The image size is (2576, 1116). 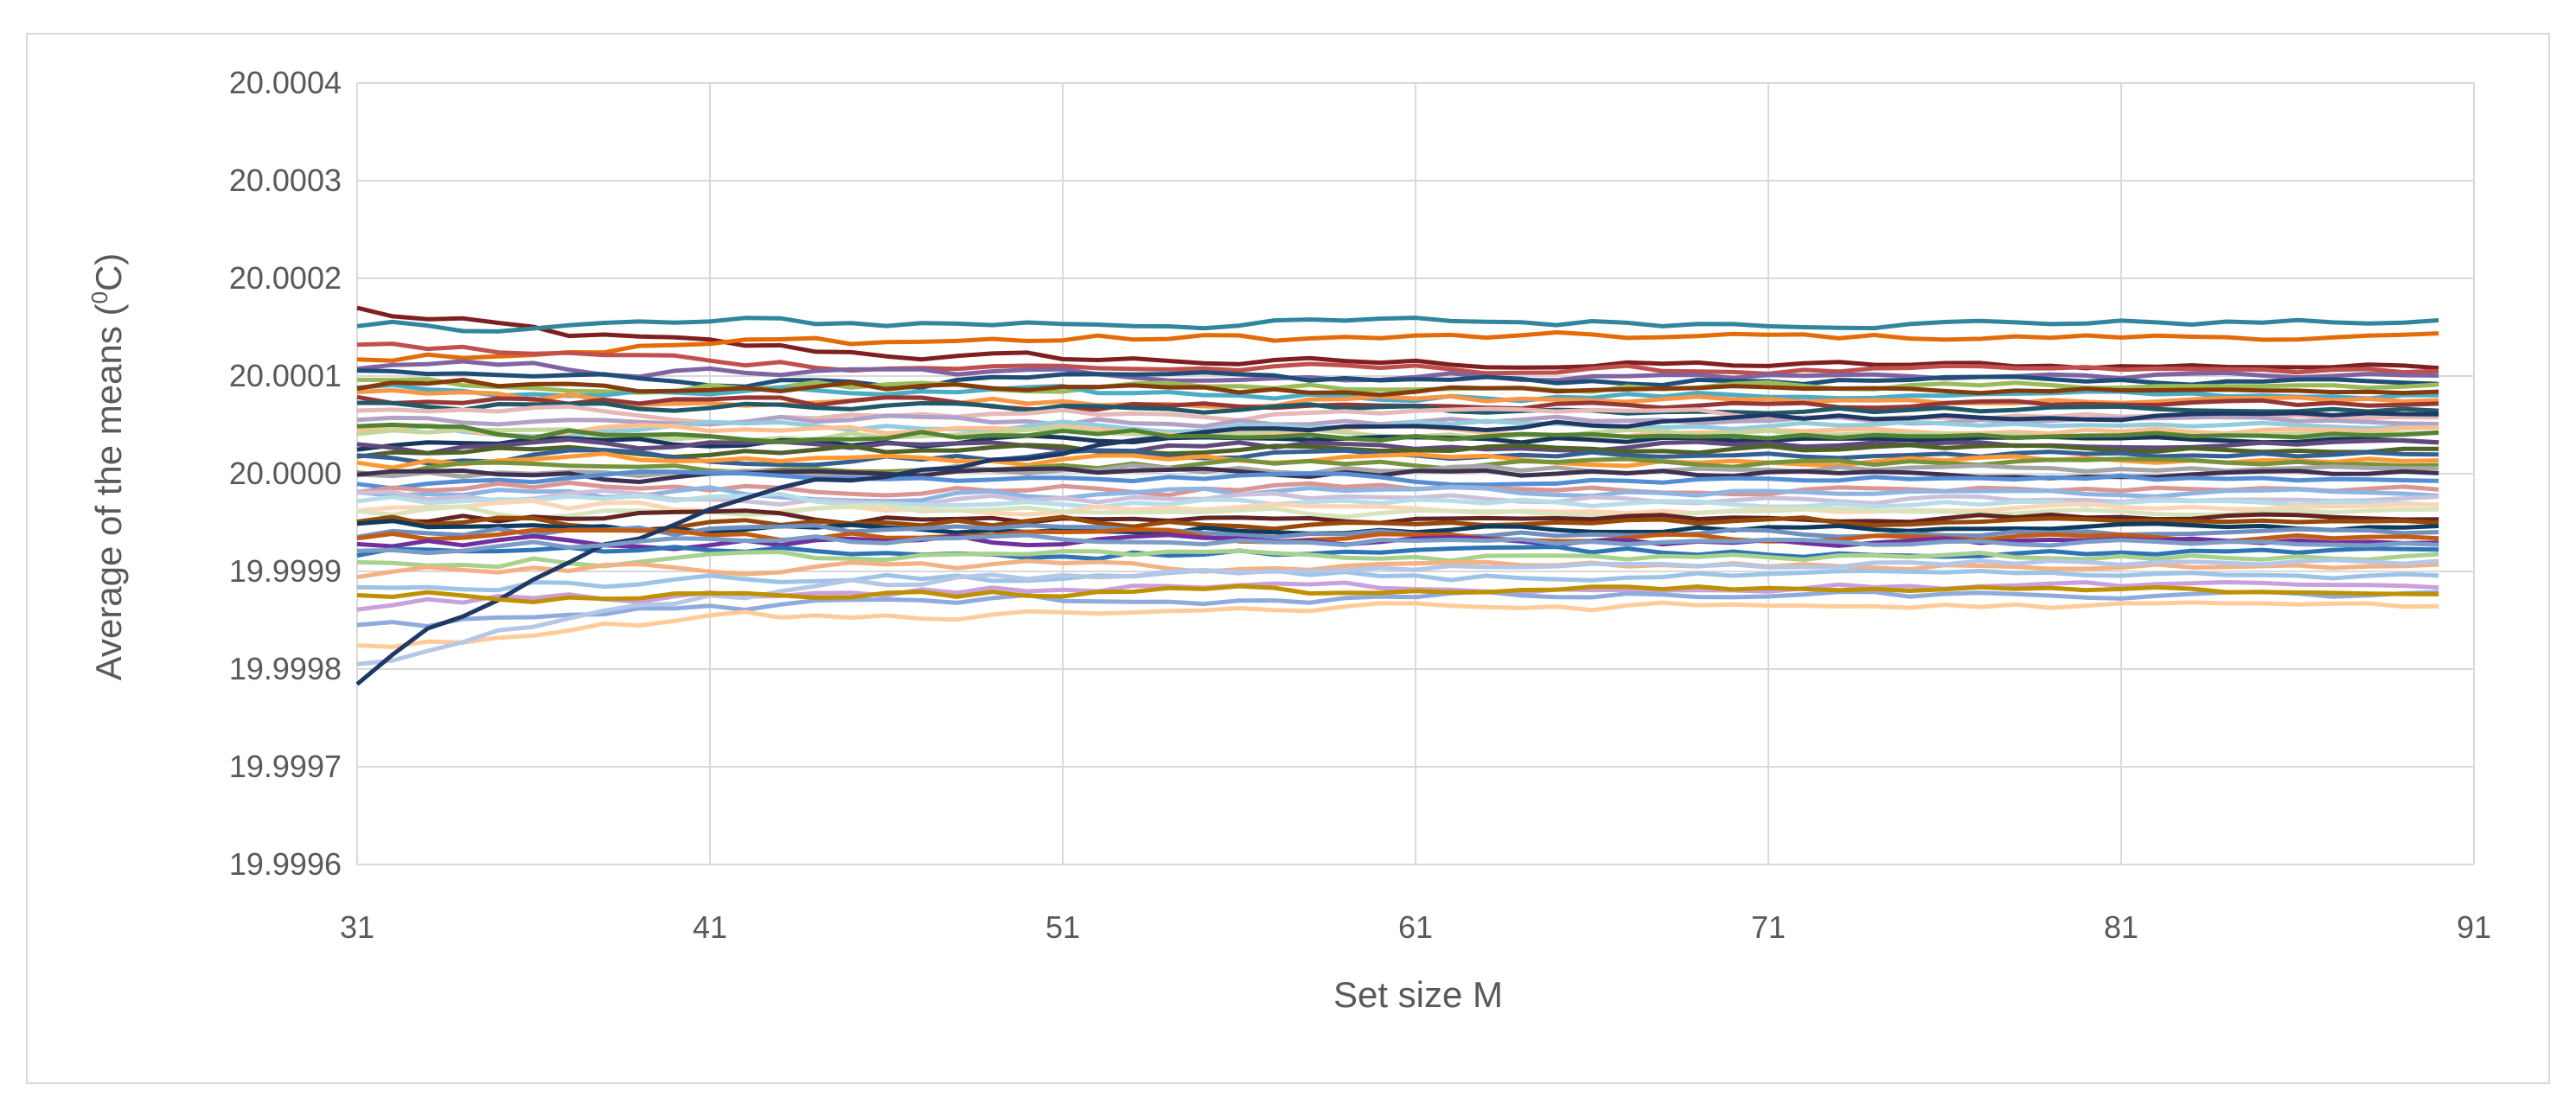 I want to click on x-tick-label: 71, so click(x=1769, y=927).